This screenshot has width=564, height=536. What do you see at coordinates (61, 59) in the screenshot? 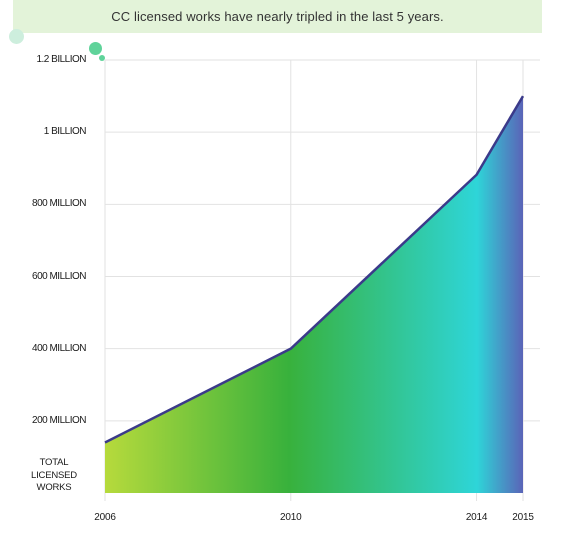
I see `y-tick-label: 1.2 BILLION` at bounding box center [61, 59].